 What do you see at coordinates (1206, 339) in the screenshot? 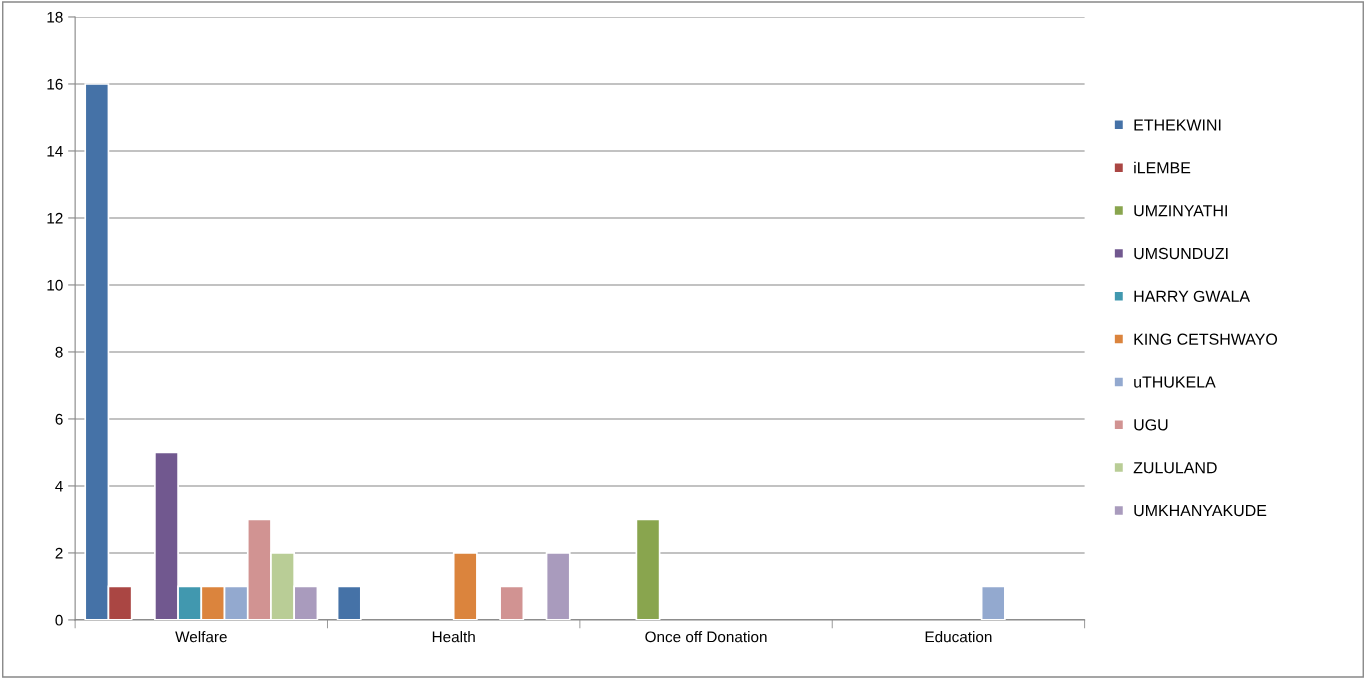
I see `legend-label: KING CETSHWAYO` at bounding box center [1206, 339].